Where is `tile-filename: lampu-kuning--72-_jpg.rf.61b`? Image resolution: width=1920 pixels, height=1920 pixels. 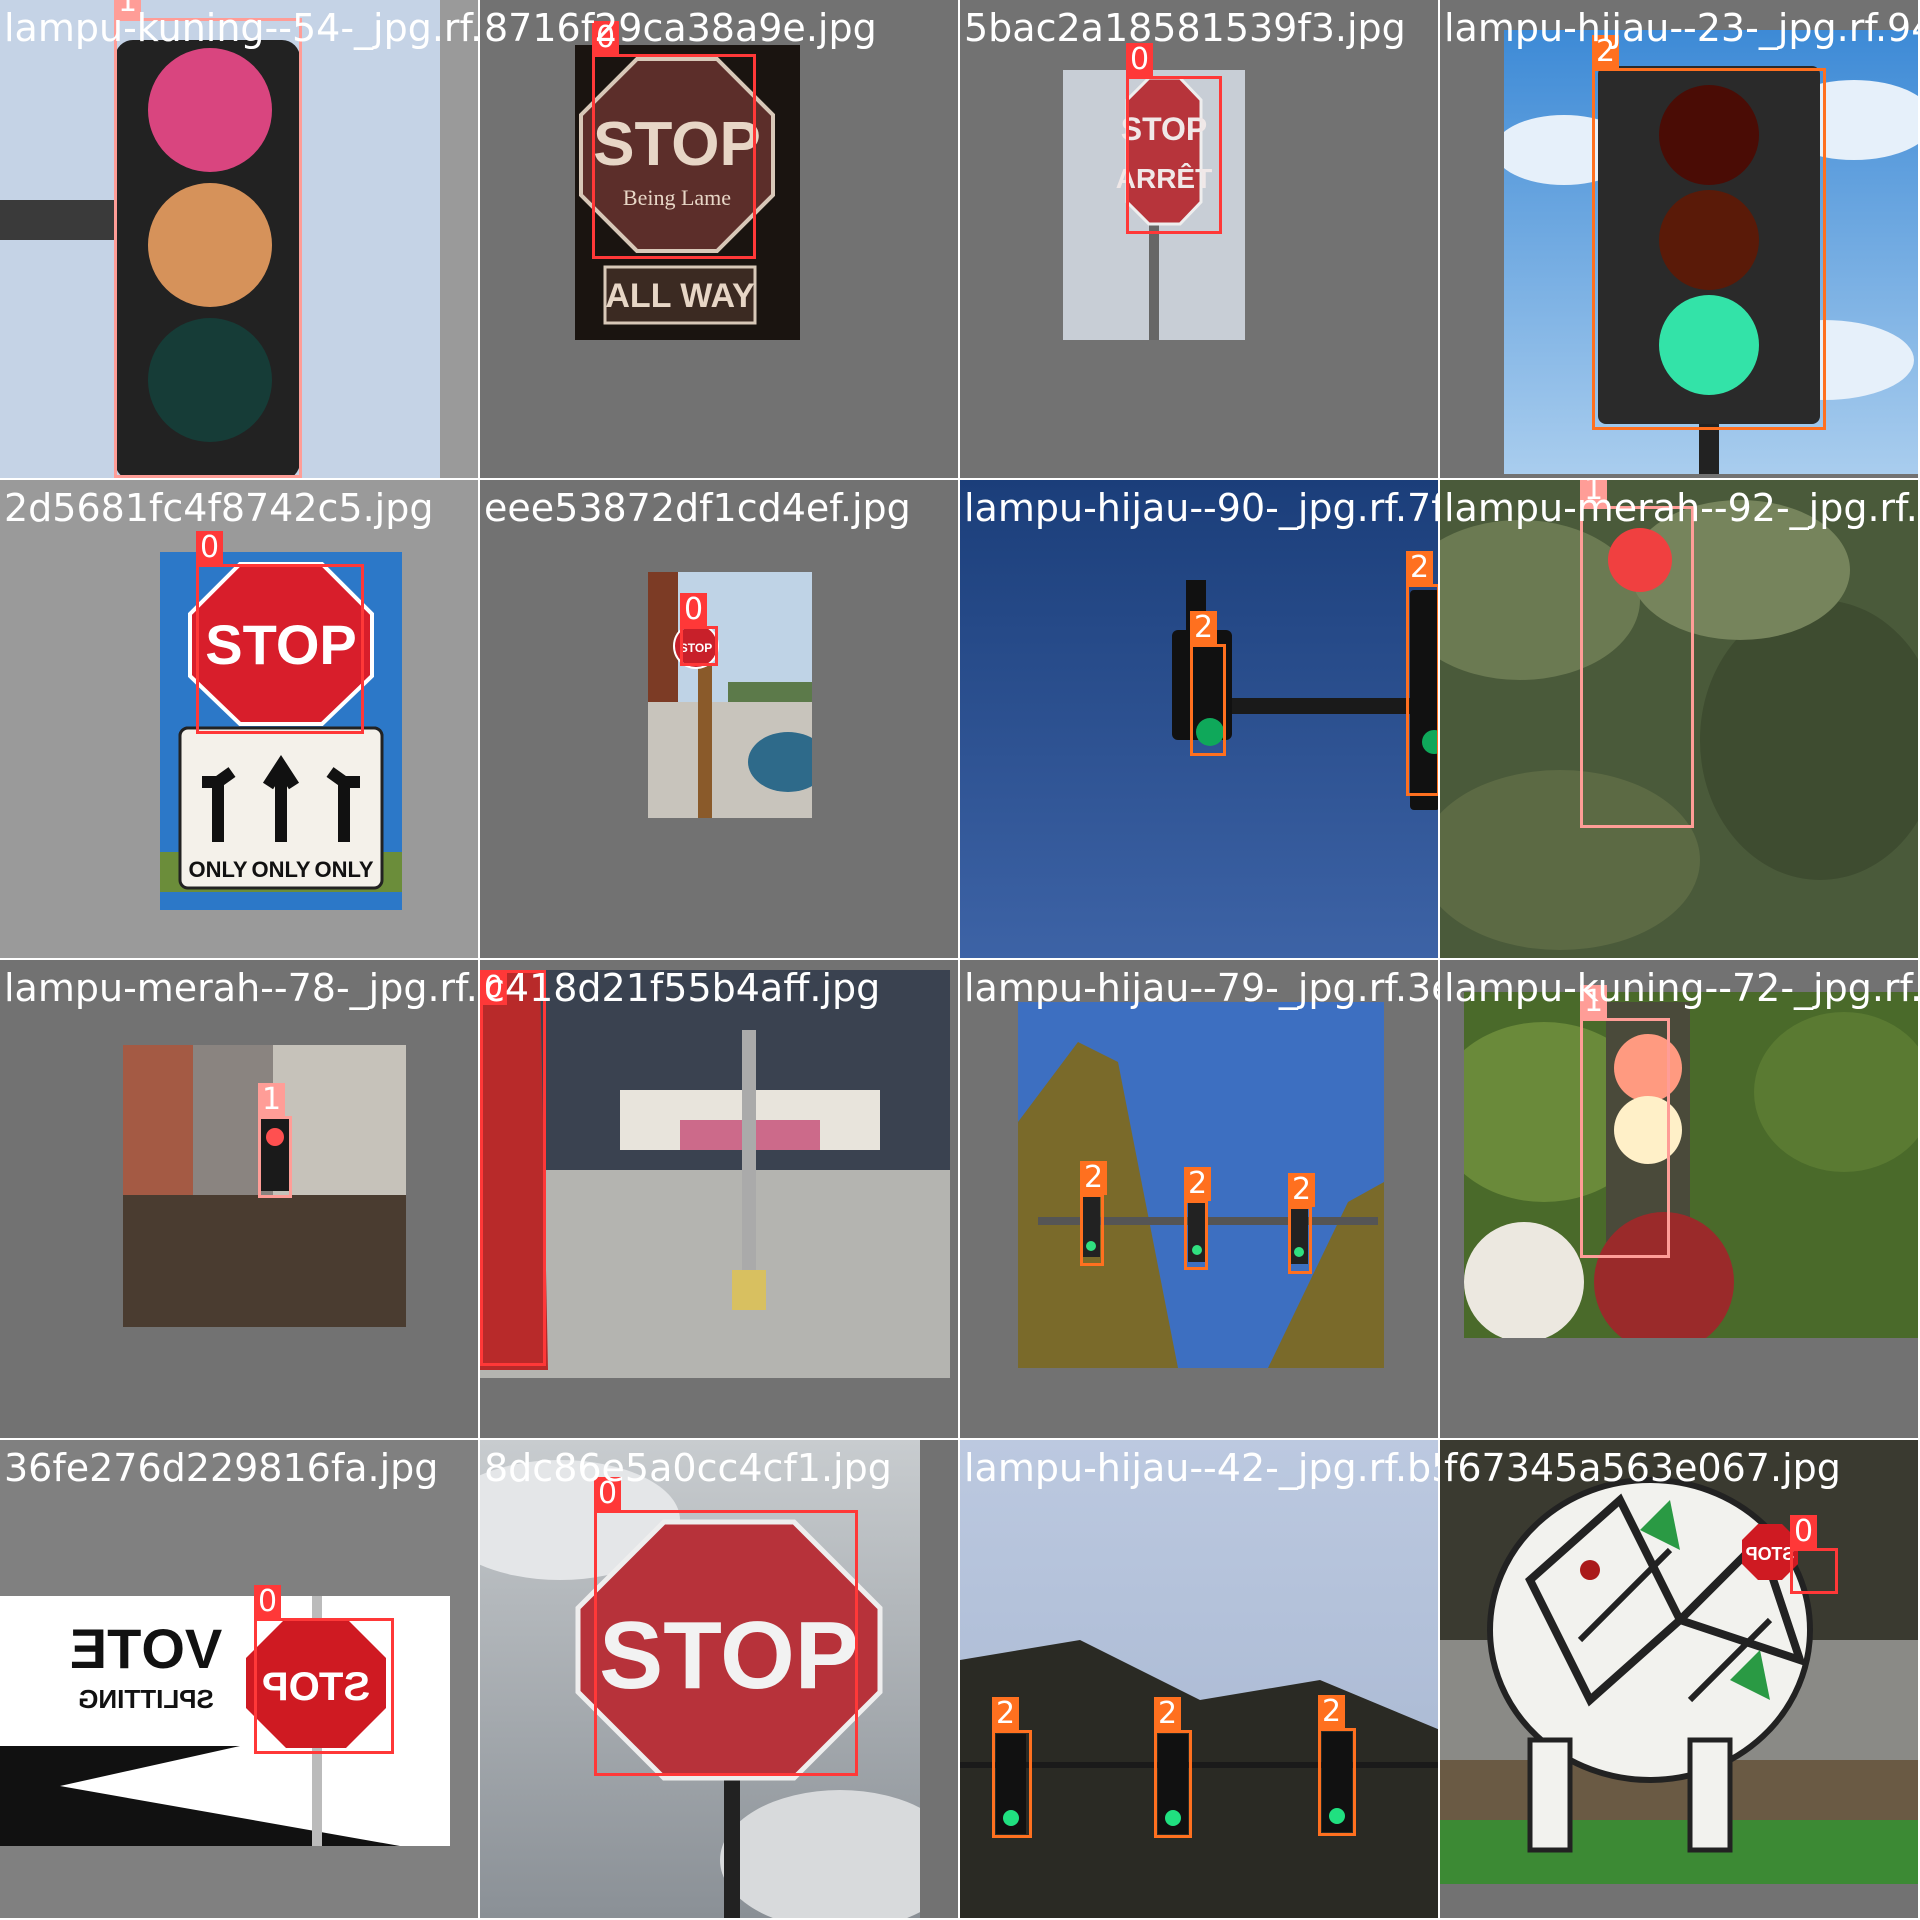
tile-filename: lampu-kuning--72-_jpg.rf.61b is located at coordinates (1681, 988).